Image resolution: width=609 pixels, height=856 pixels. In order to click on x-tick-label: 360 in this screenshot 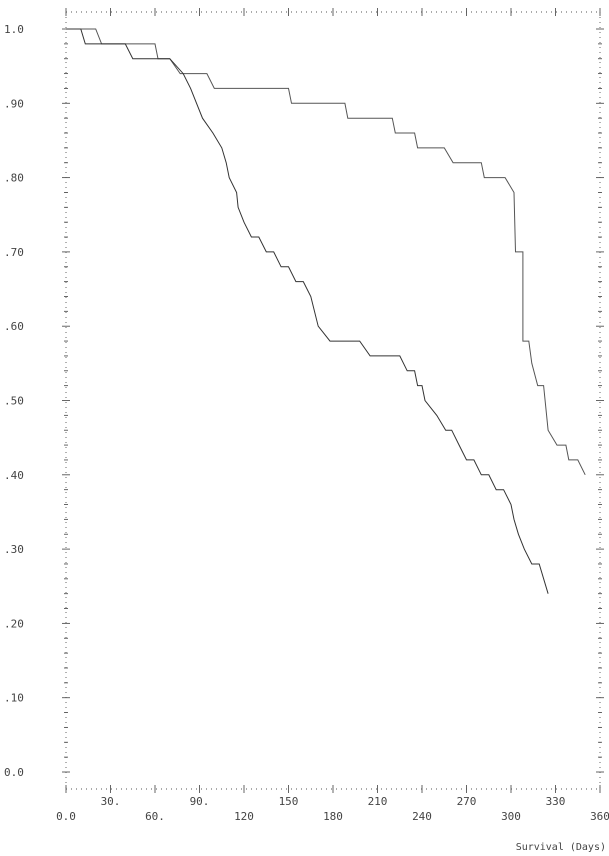, I will do `click(599, 816)`.